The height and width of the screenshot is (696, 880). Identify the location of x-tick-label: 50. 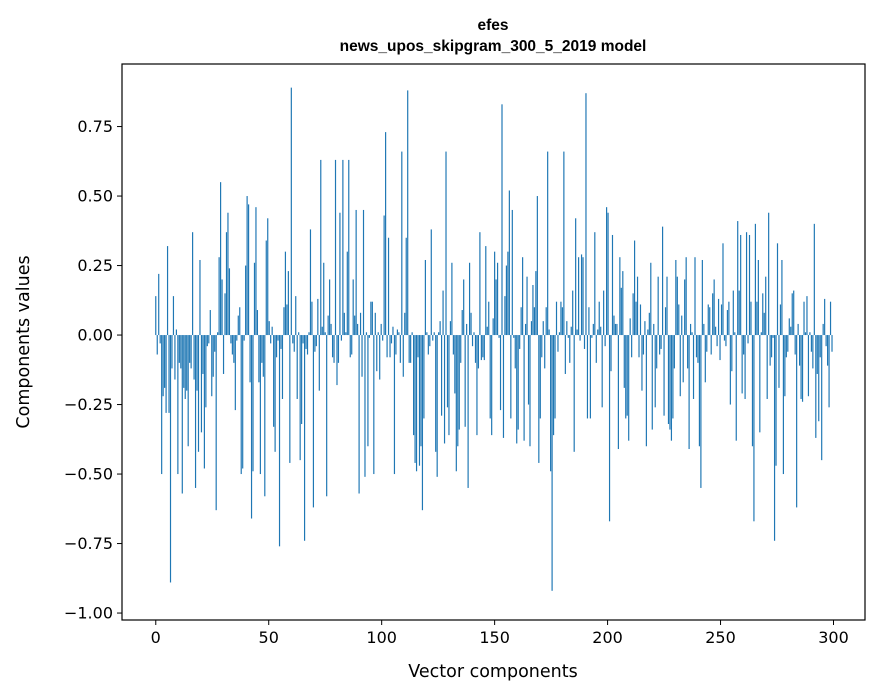
(269, 637).